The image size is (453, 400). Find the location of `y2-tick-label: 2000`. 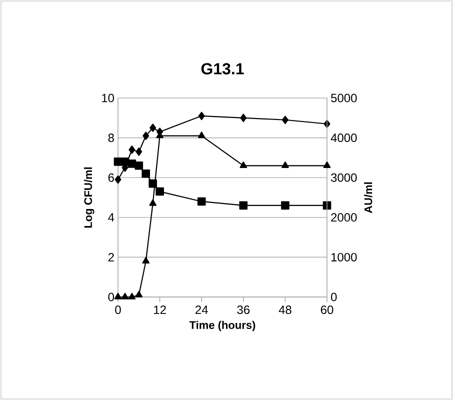

y2-tick-label: 2000 is located at coordinates (344, 217).